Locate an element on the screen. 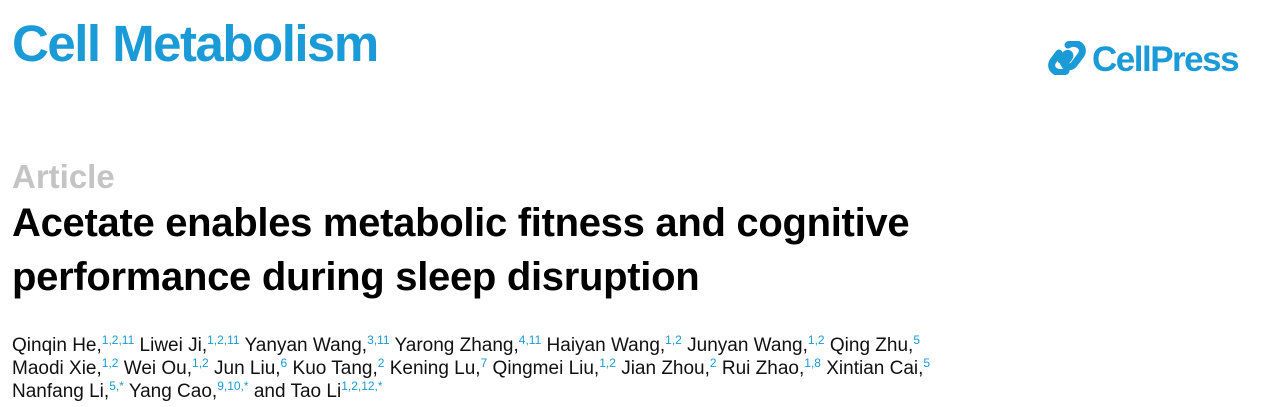  author-name: Qinqin He, is located at coordinates (57, 345).